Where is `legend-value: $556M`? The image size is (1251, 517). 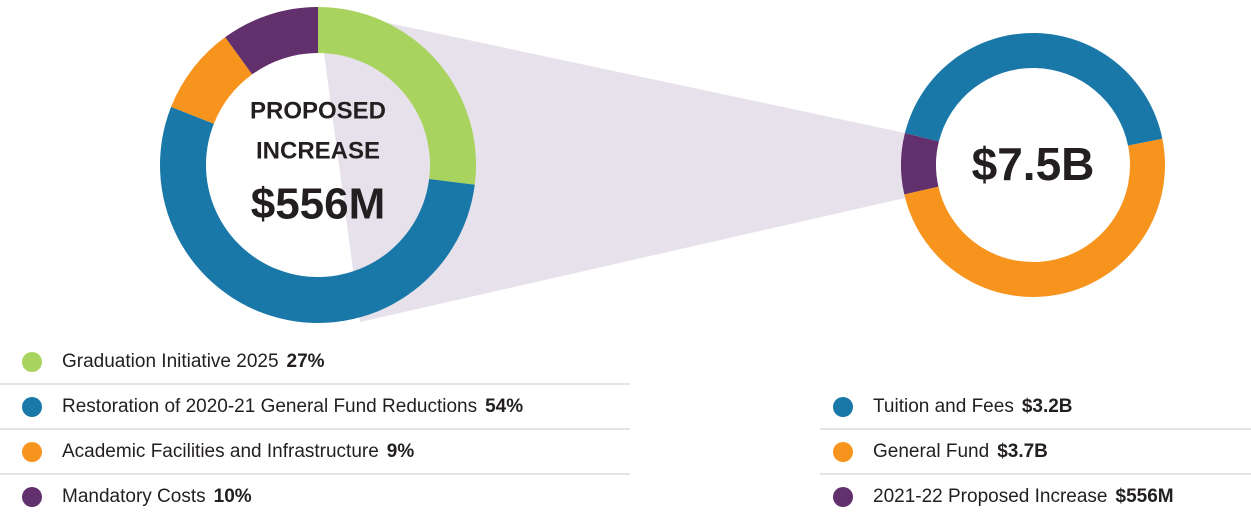
legend-value: $556M is located at coordinates (1145, 496).